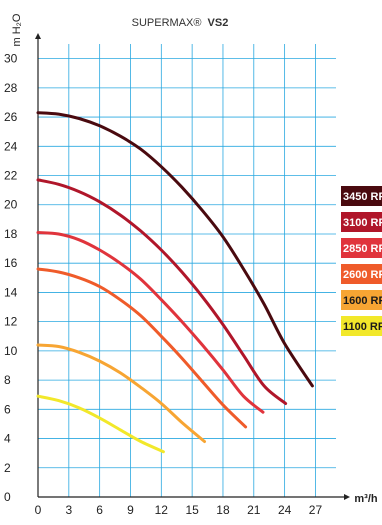  Describe the element at coordinates (130, 510) in the screenshot. I see `x-tick-label: 9` at that location.